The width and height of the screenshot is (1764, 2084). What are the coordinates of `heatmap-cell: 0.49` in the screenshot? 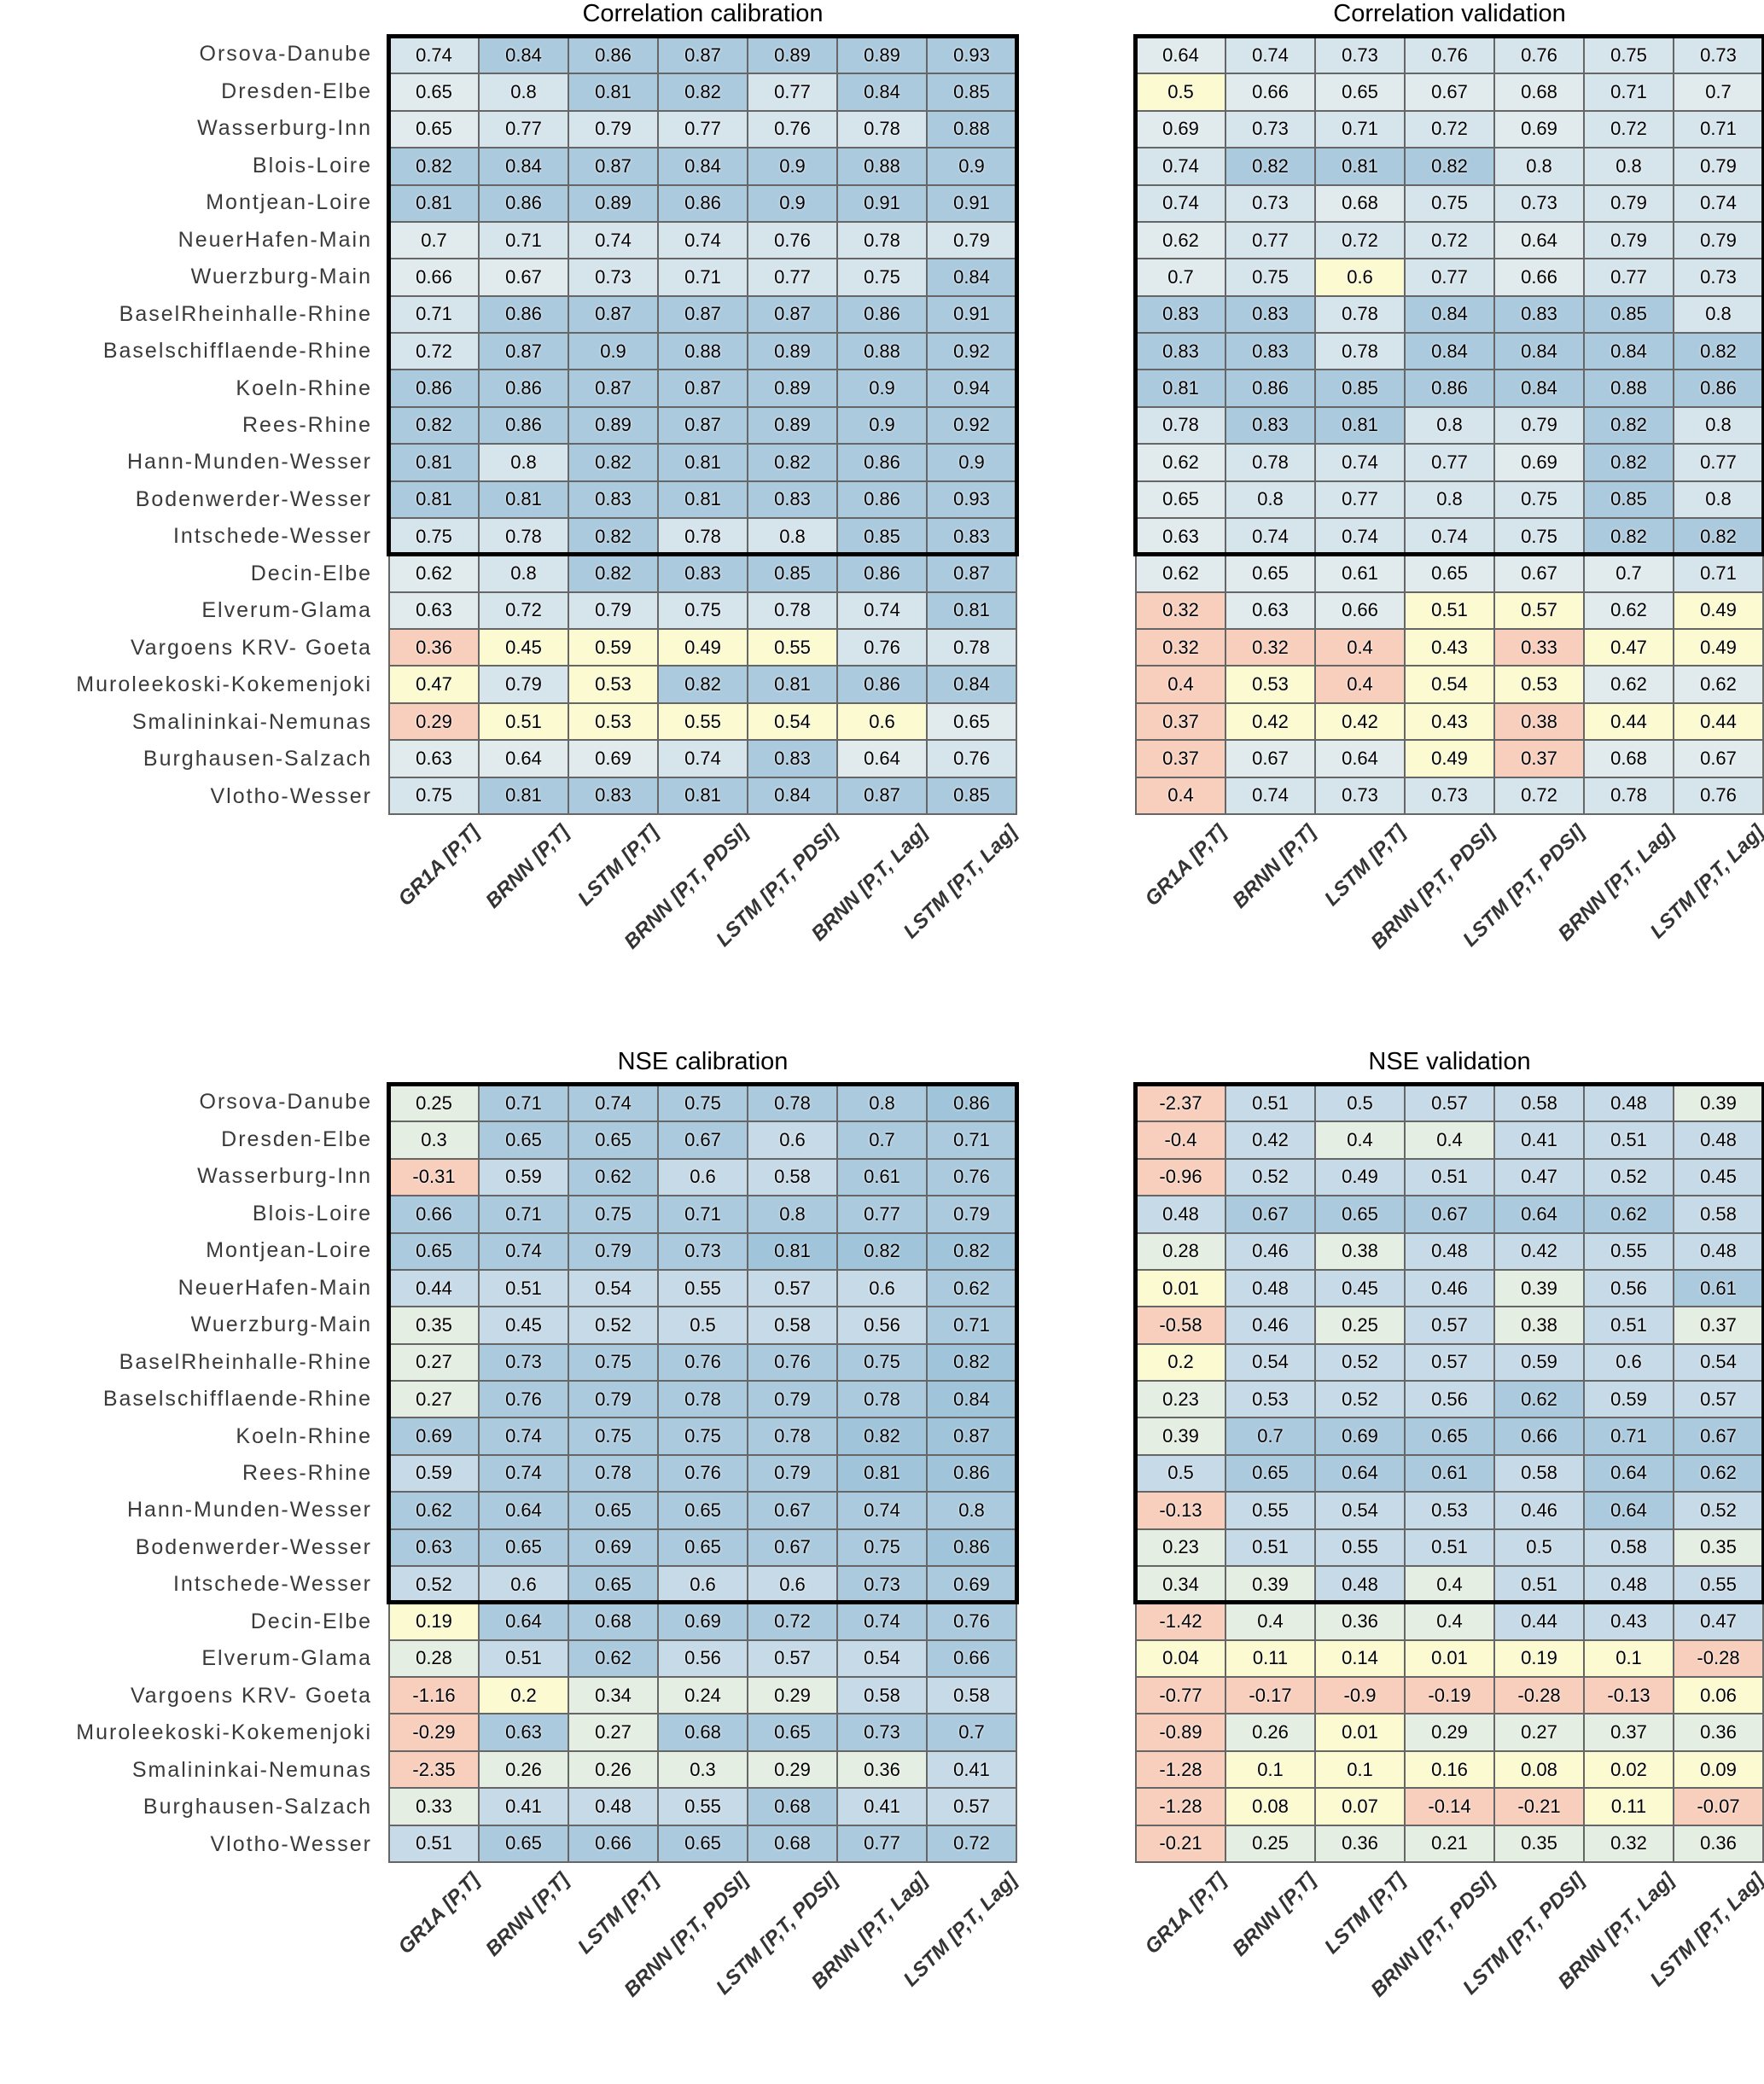 It's located at (703, 648).